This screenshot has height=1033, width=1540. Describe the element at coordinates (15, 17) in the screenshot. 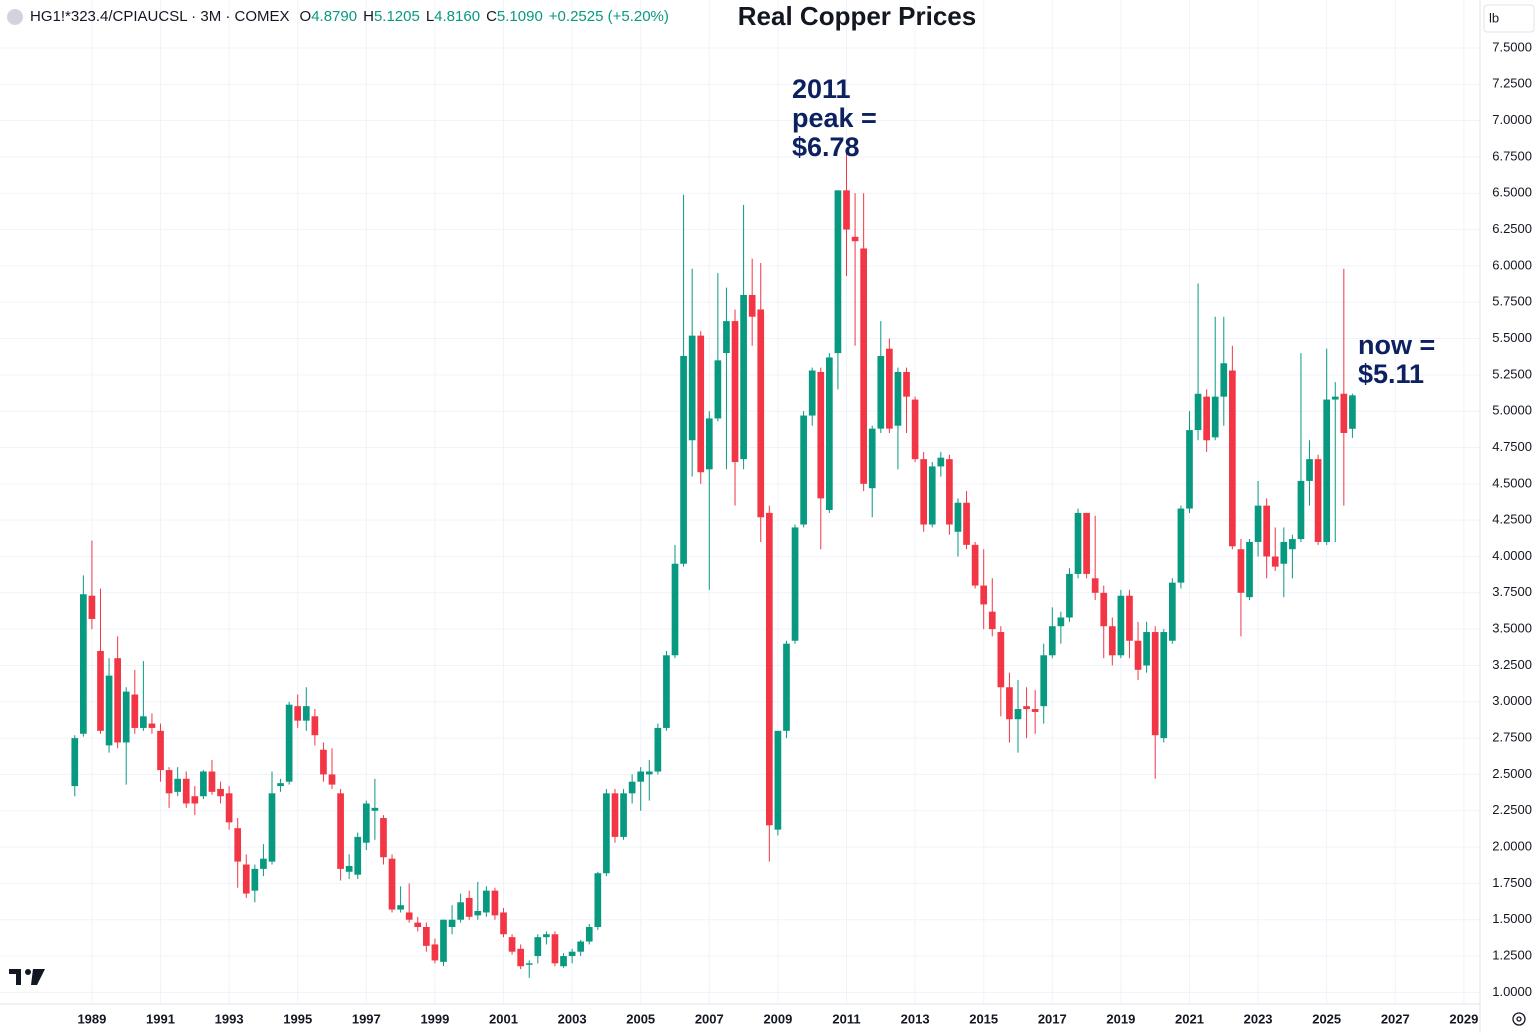

I see `symbol-icon` at that location.